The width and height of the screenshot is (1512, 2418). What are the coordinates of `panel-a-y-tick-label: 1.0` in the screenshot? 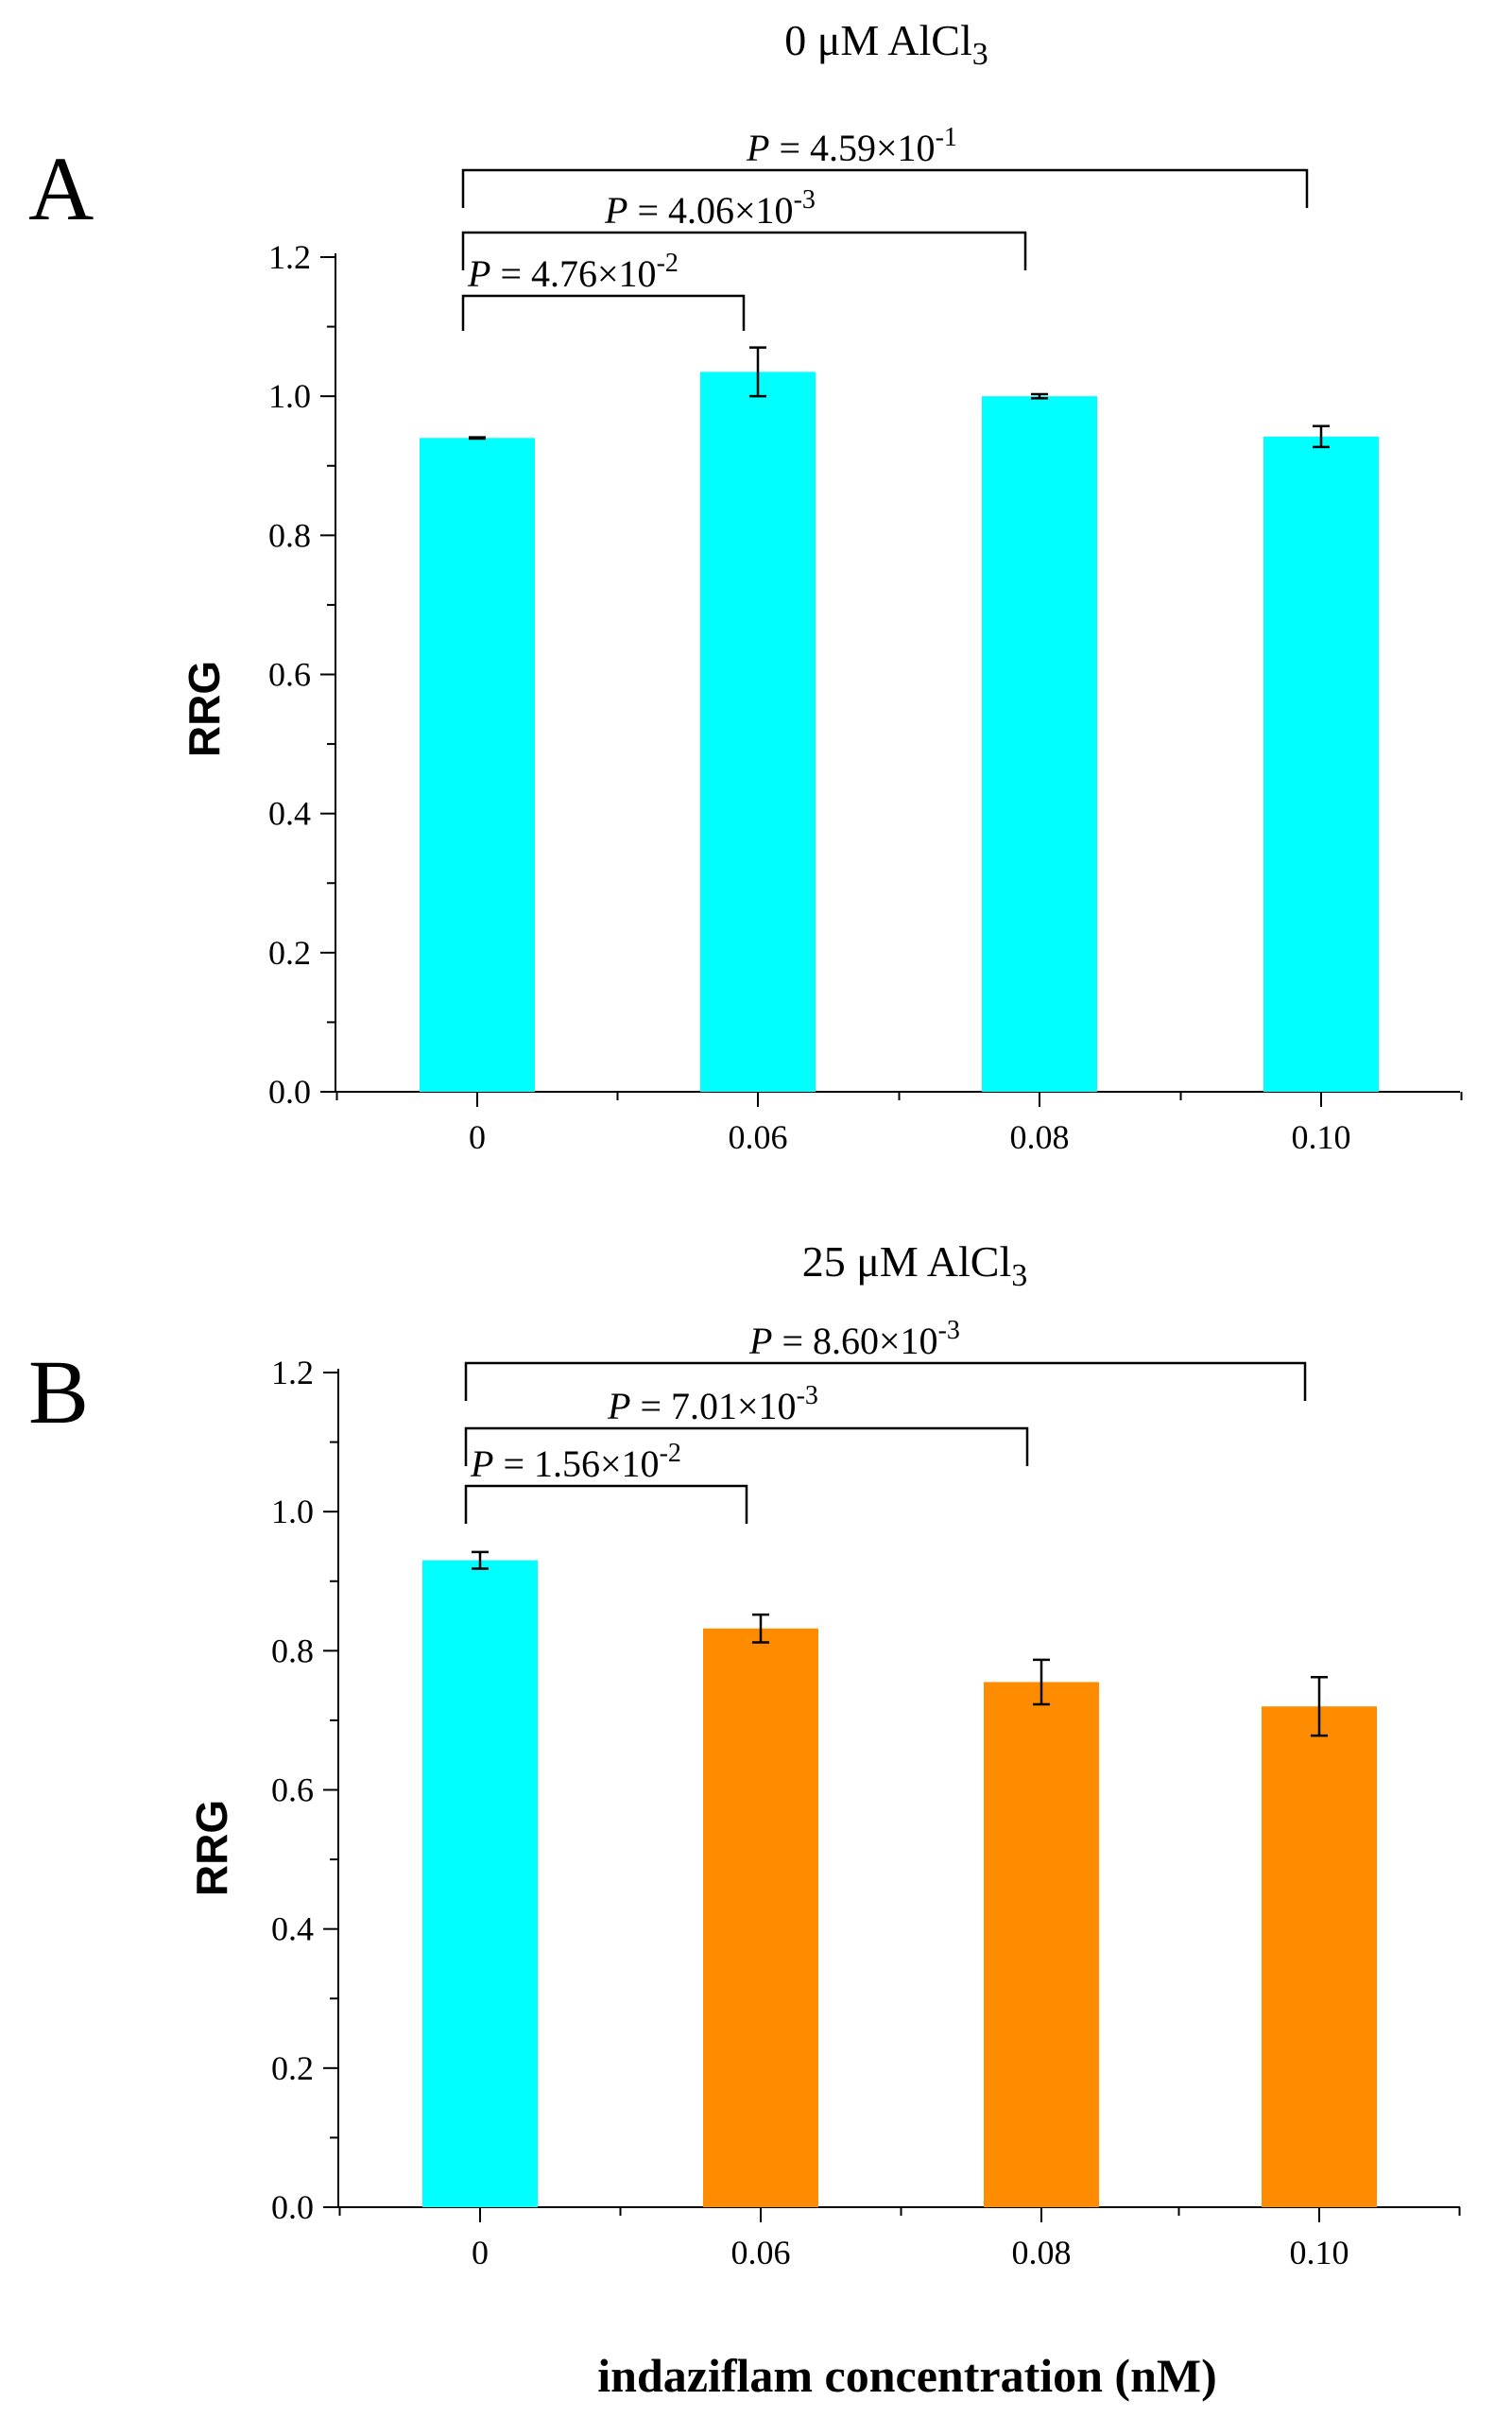 It's located at (289, 396).